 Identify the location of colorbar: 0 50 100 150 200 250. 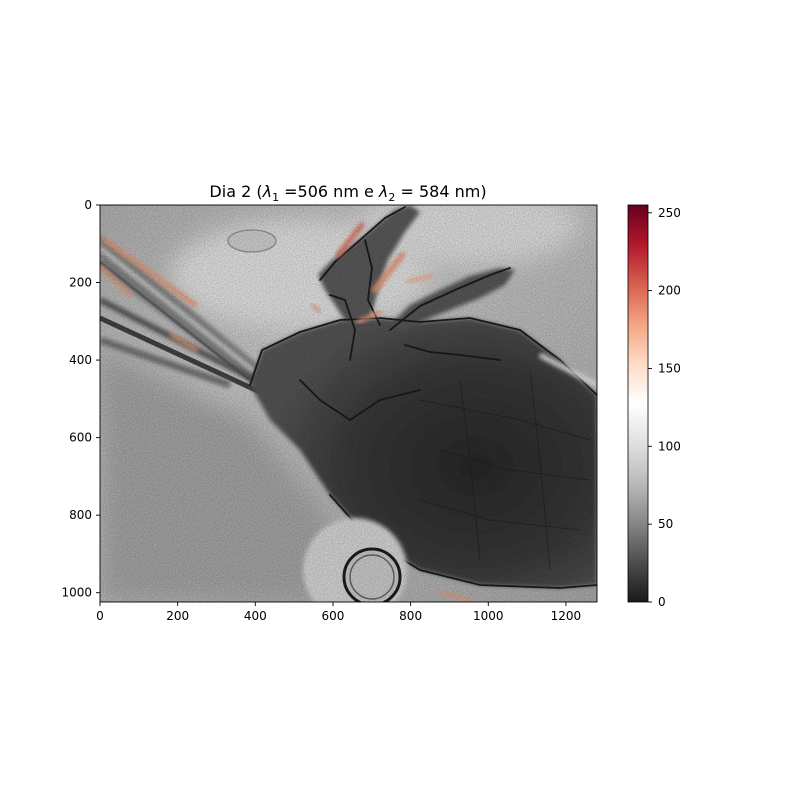
(654, 407).